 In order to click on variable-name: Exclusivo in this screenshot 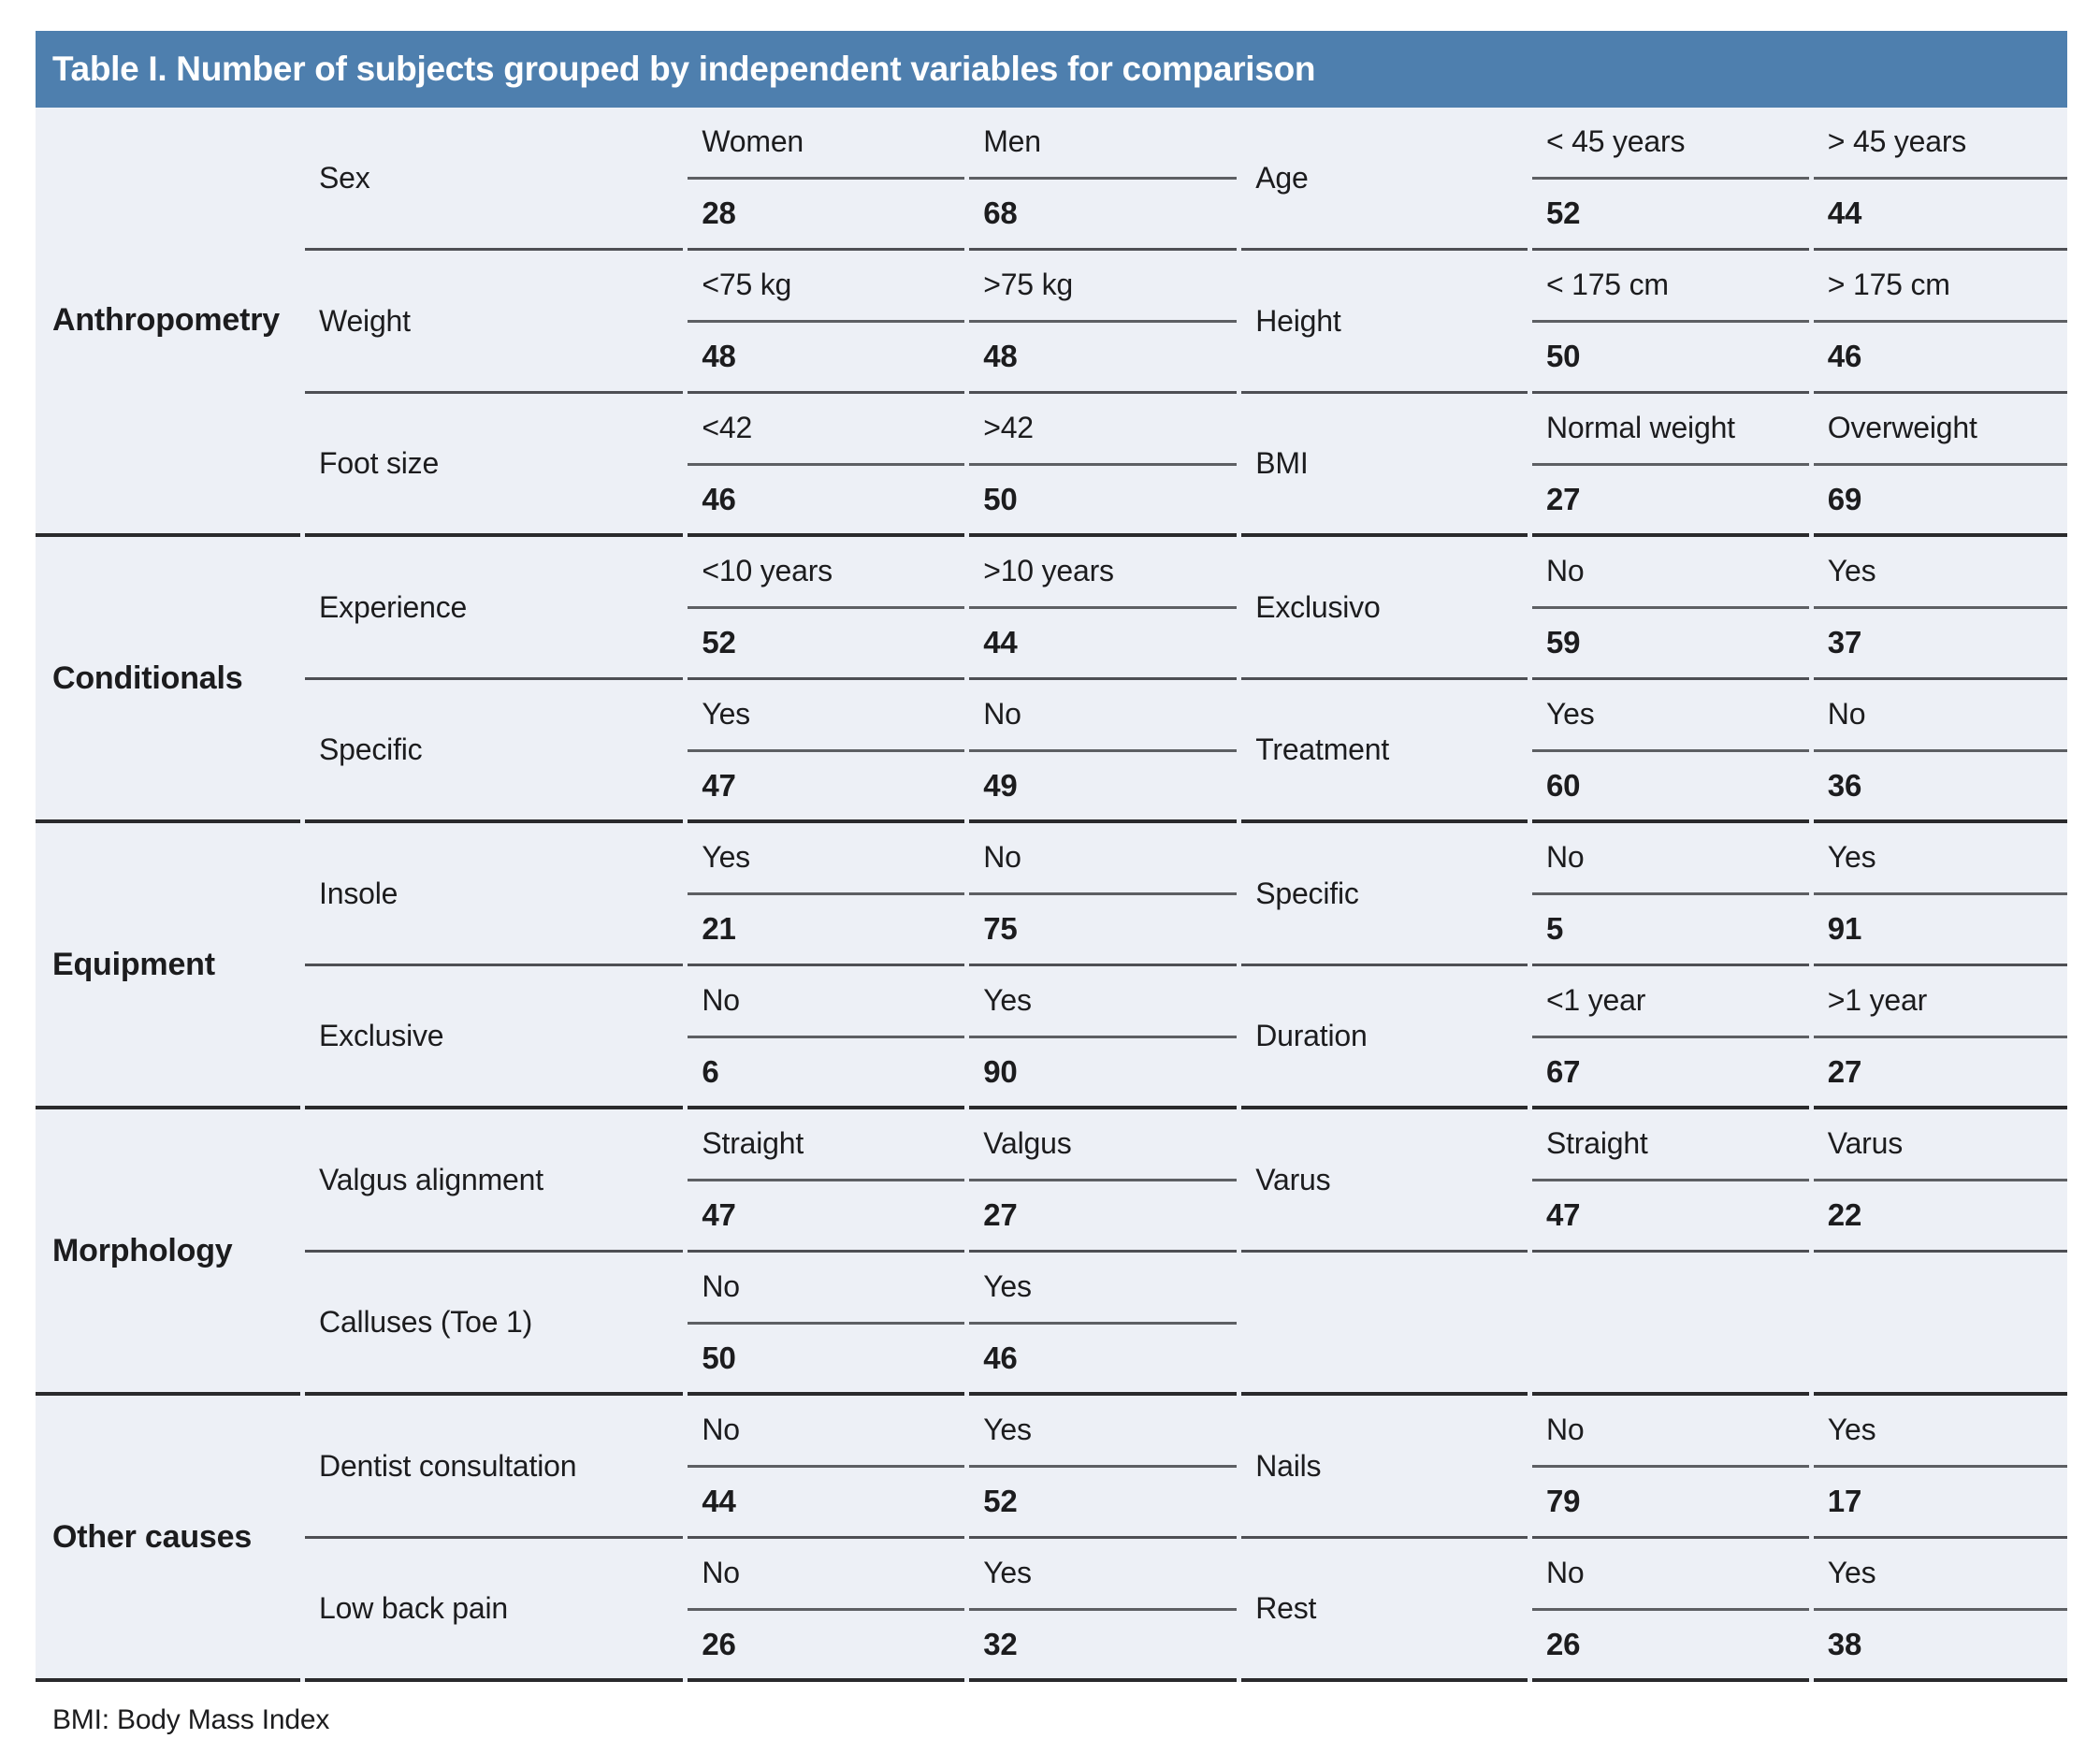, I will do `click(1384, 608)`.